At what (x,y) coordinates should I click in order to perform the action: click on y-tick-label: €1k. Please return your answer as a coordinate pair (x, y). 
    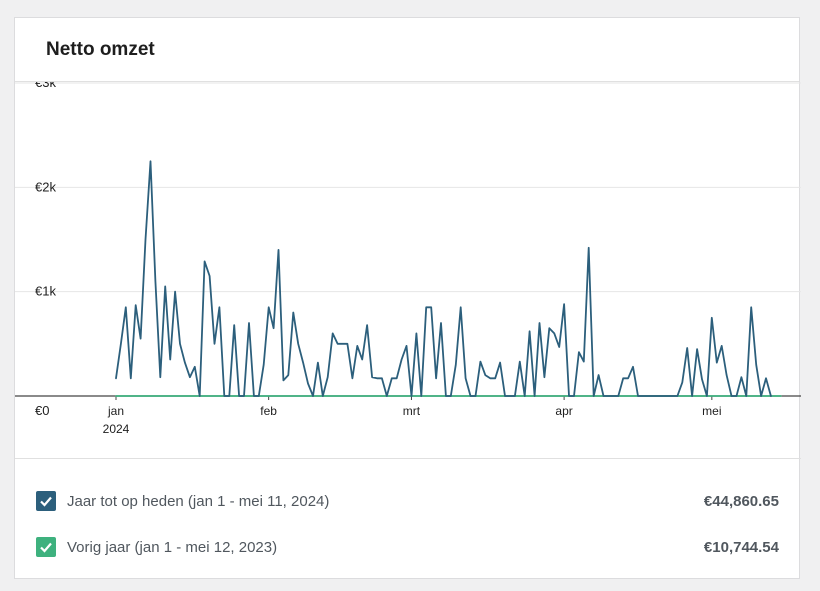
    Looking at the image, I should click on (45, 291).